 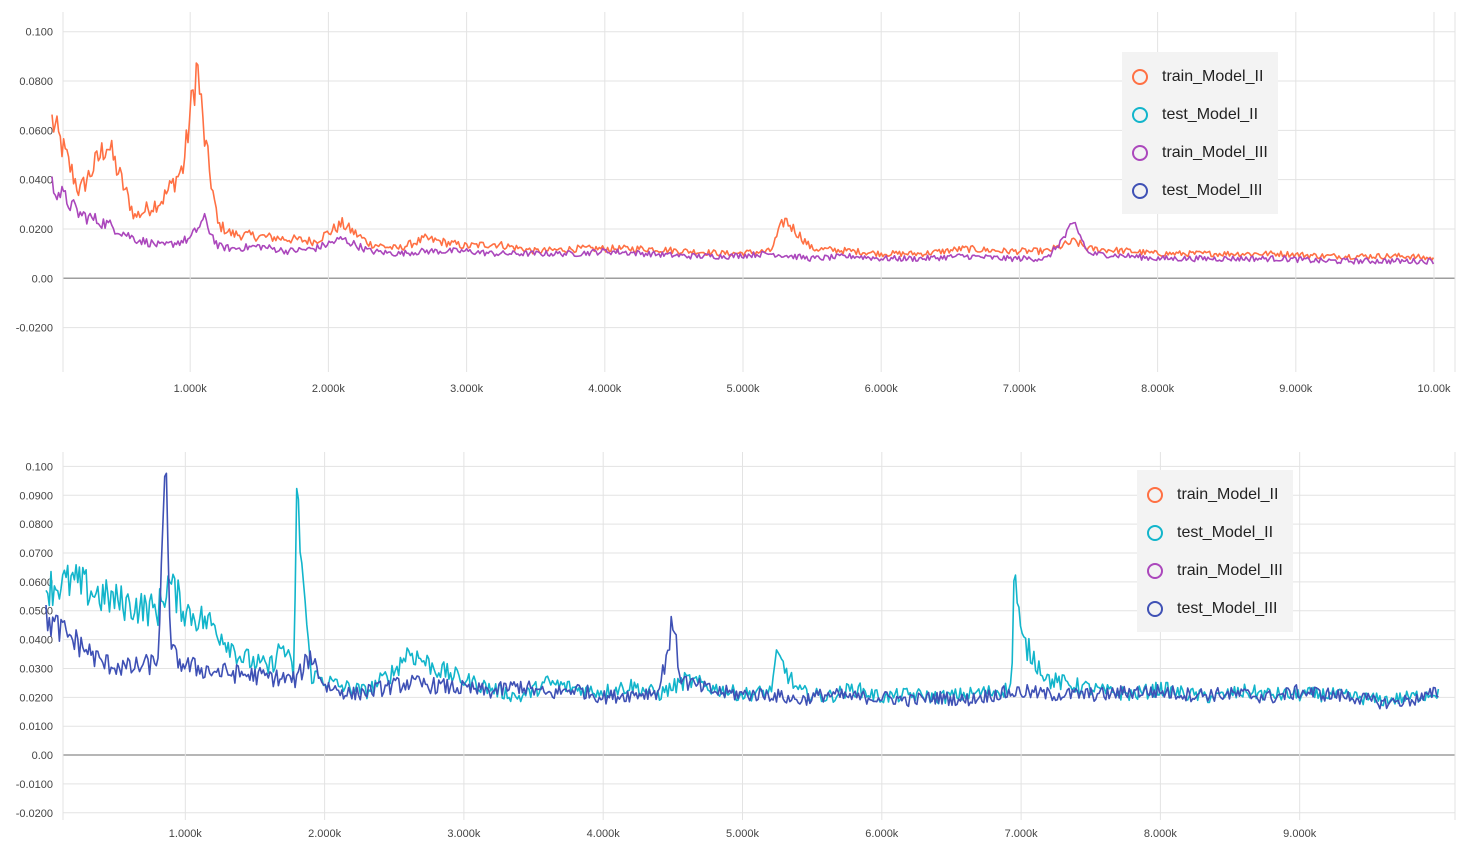 I want to click on y-tick-label: 0.0700, so click(x=36, y=554).